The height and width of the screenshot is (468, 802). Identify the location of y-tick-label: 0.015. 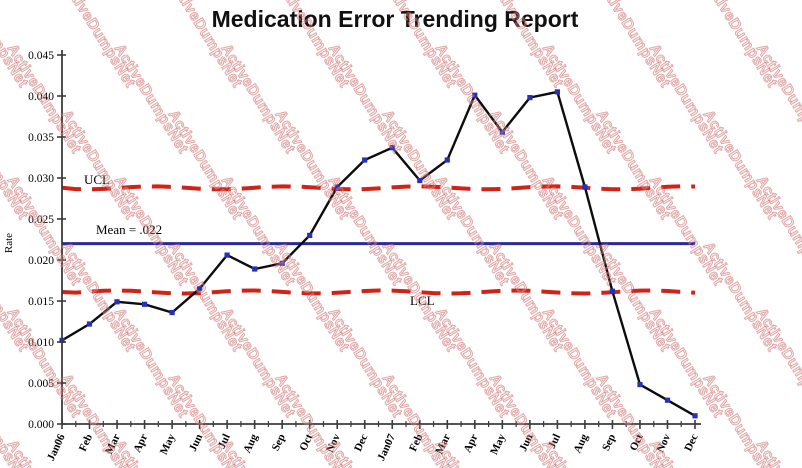
(41, 302).